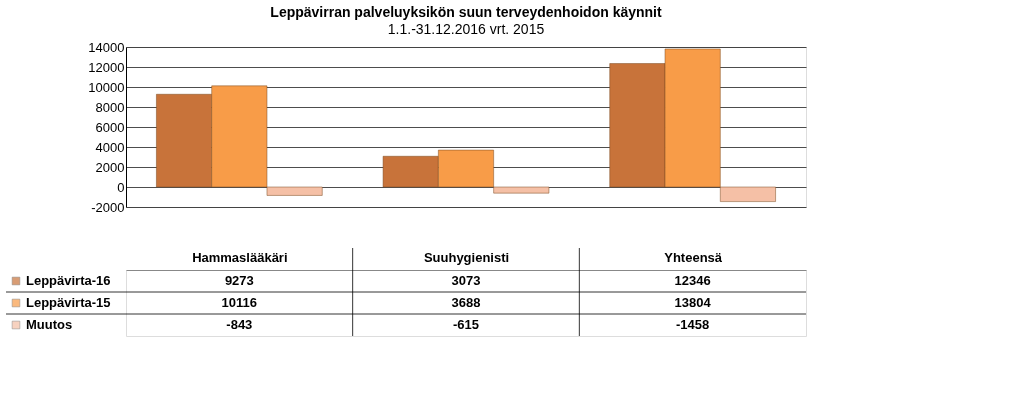  I want to click on data-label: 10116, so click(239, 302).